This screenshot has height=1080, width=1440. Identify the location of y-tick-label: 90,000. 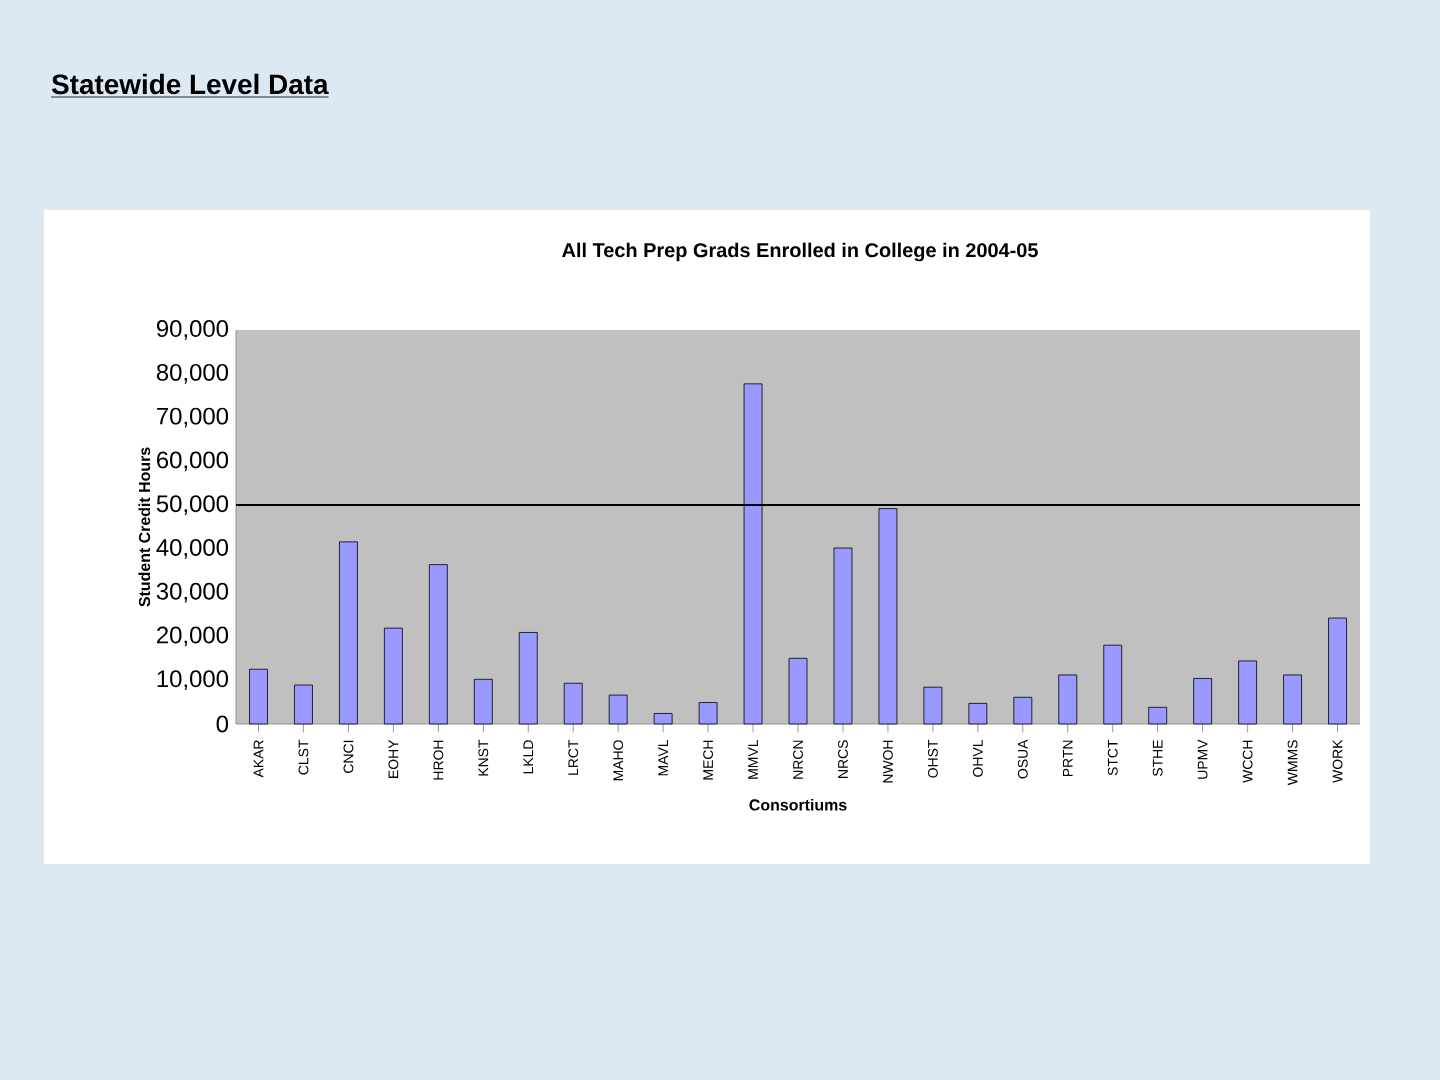
(192, 330).